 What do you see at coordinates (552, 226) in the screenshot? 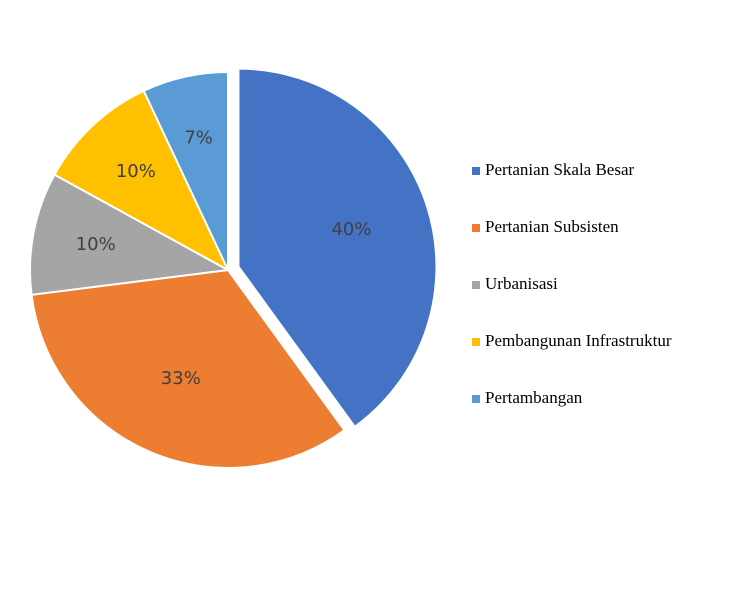
I see `legend-label: Pertanian Subsisten` at bounding box center [552, 226].